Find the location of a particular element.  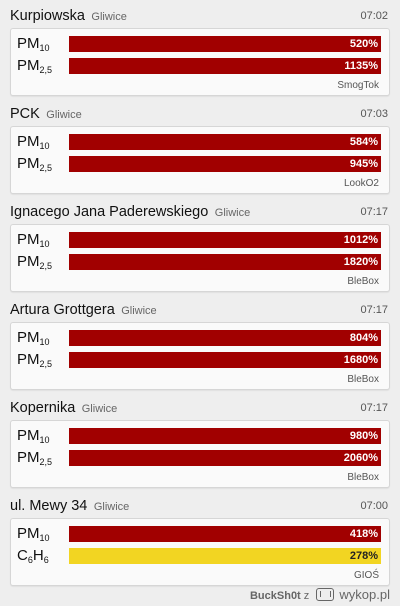

station-name: Kopernika is located at coordinates (43, 408).